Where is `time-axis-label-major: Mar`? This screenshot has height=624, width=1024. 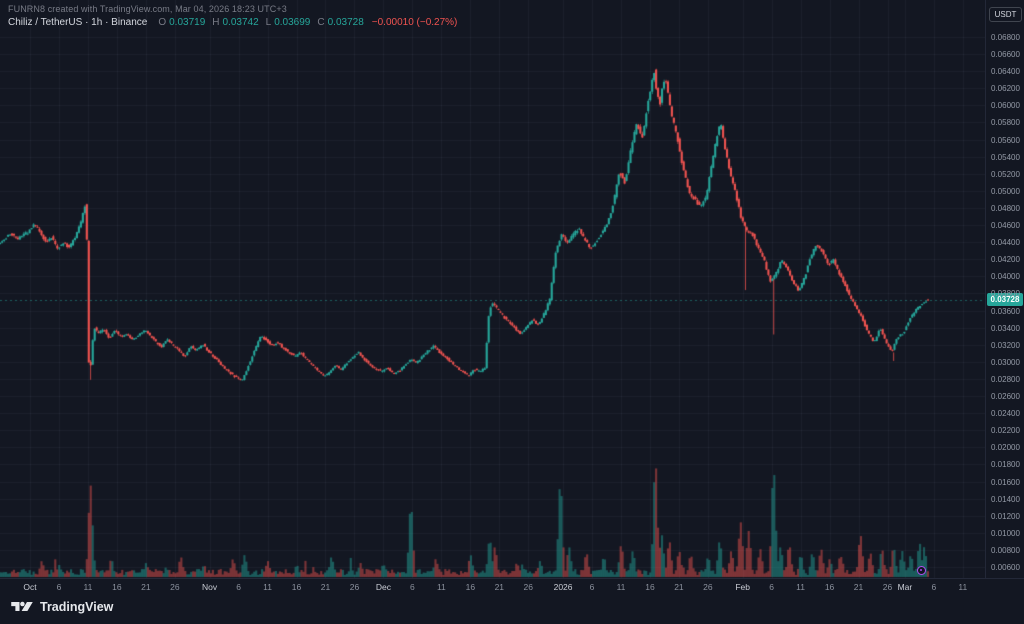
time-axis-label-major: Mar is located at coordinates (905, 587).